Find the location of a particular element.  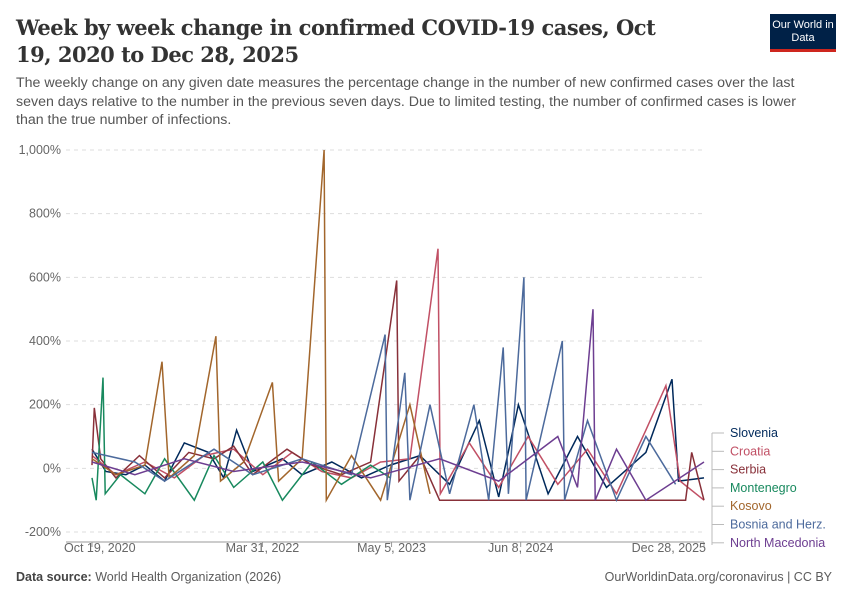

legend-label: Croatia is located at coordinates (750, 451).